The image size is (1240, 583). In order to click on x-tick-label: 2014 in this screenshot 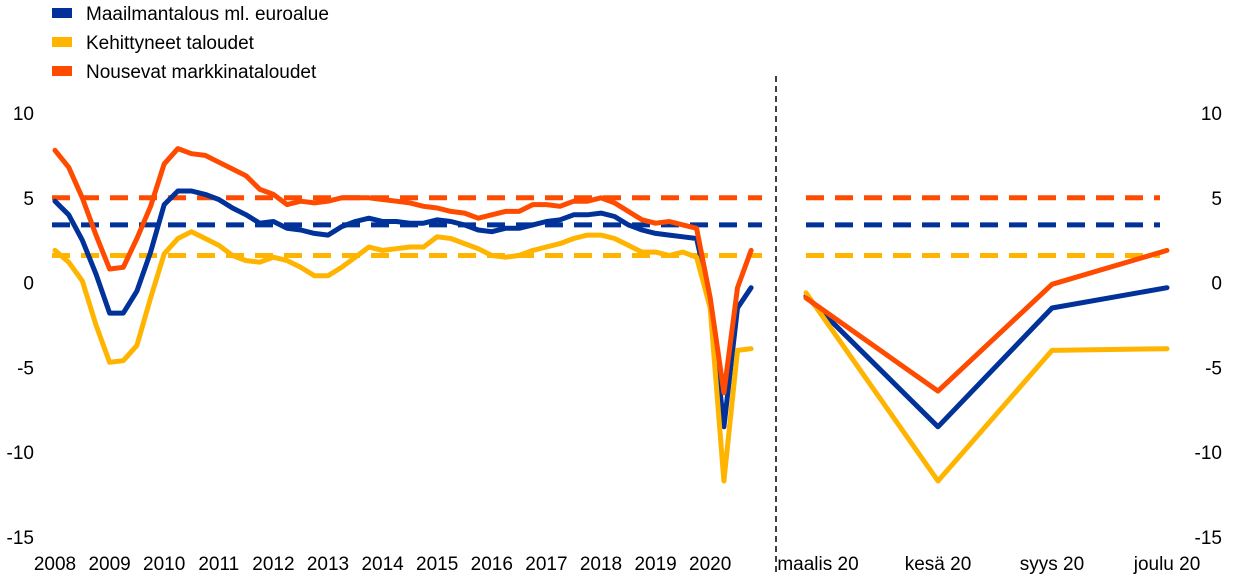, I will do `click(382, 564)`.